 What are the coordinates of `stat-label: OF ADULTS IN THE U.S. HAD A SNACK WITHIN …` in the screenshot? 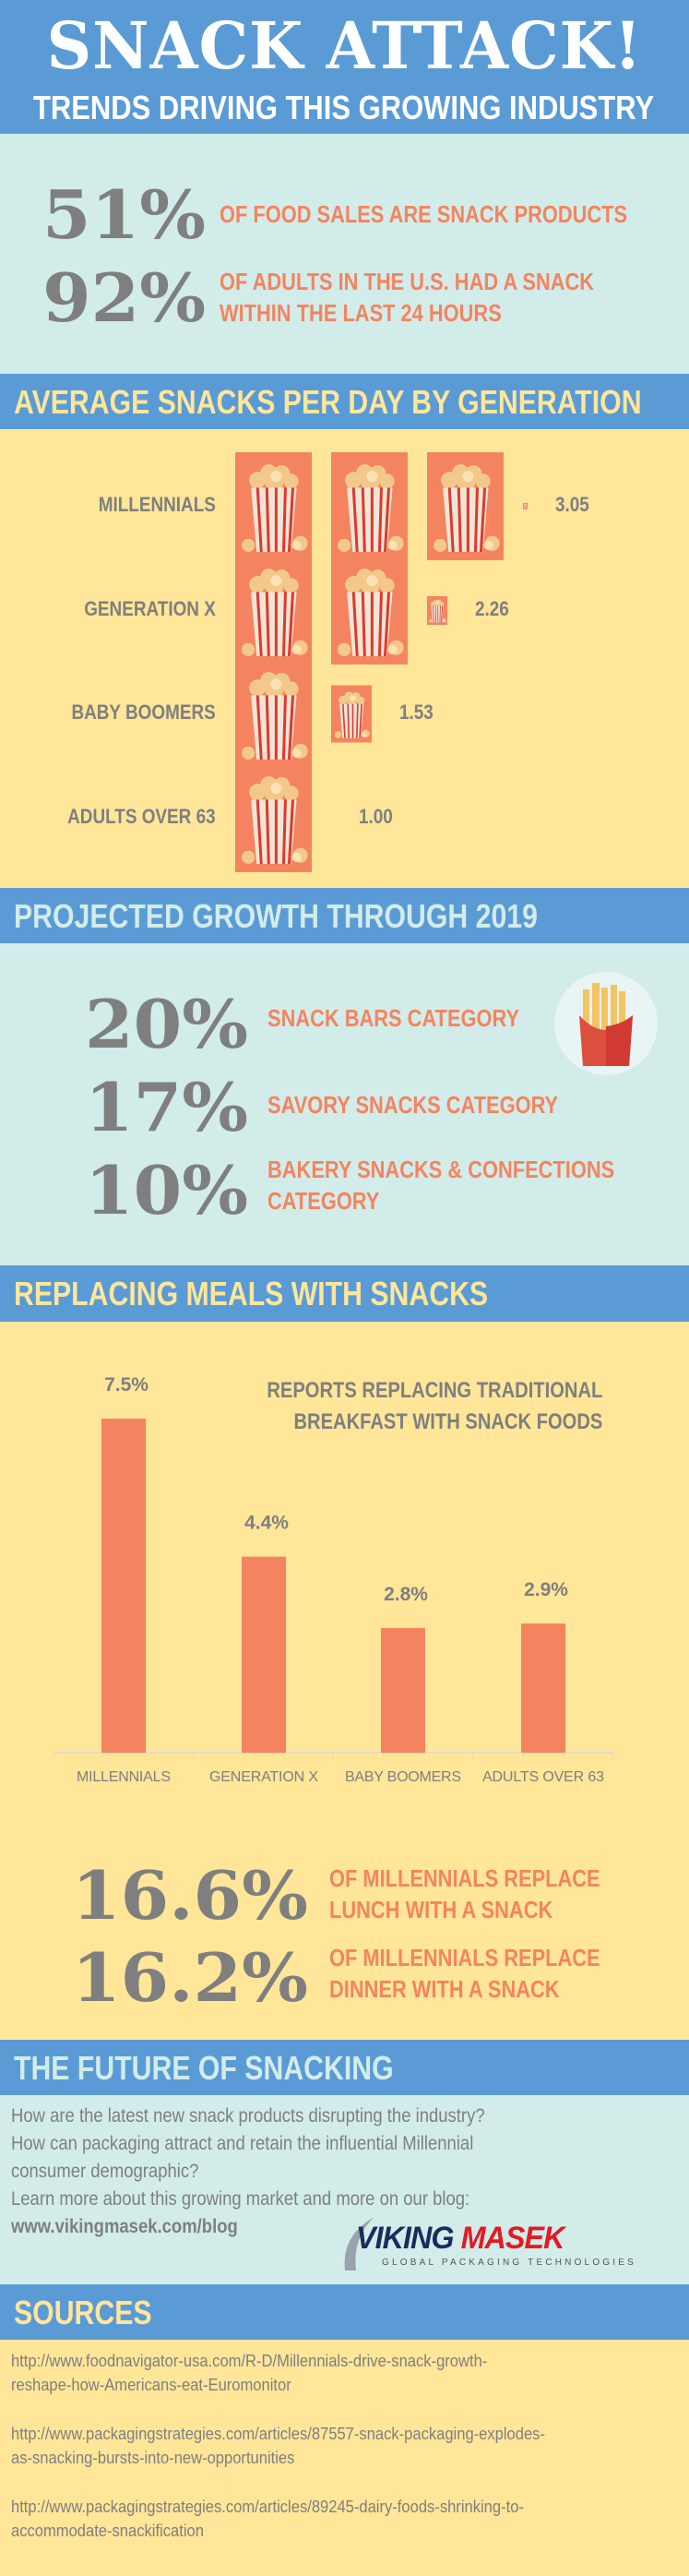 It's located at (407, 298).